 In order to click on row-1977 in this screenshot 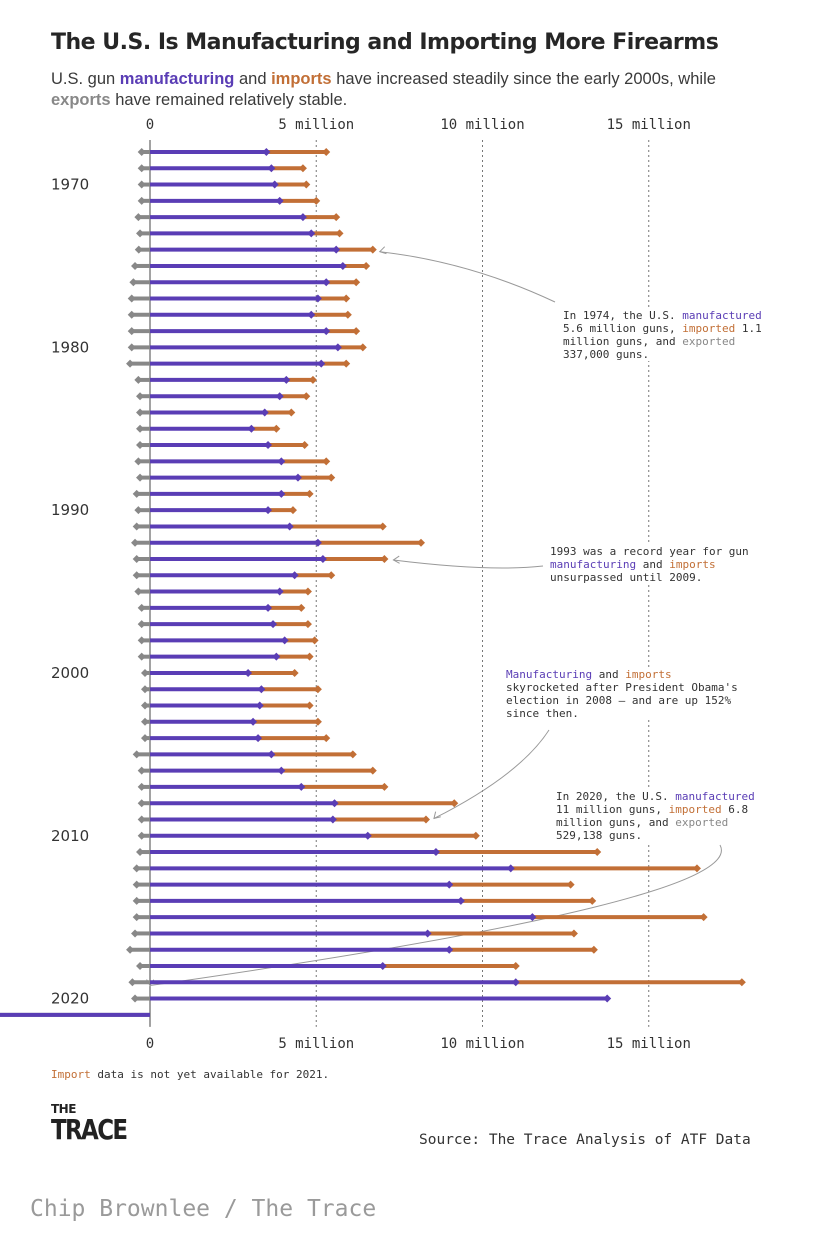, I will do `click(239, 298)`.